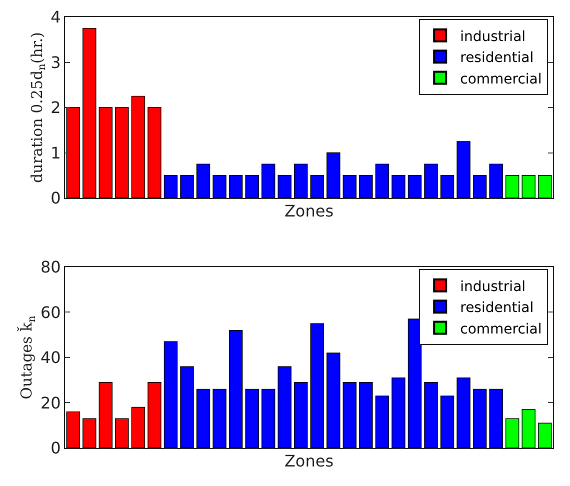 This screenshot has height=486, width=570. What do you see at coordinates (55, 152) in the screenshot?
I see `y-tick-label: 1` at bounding box center [55, 152].